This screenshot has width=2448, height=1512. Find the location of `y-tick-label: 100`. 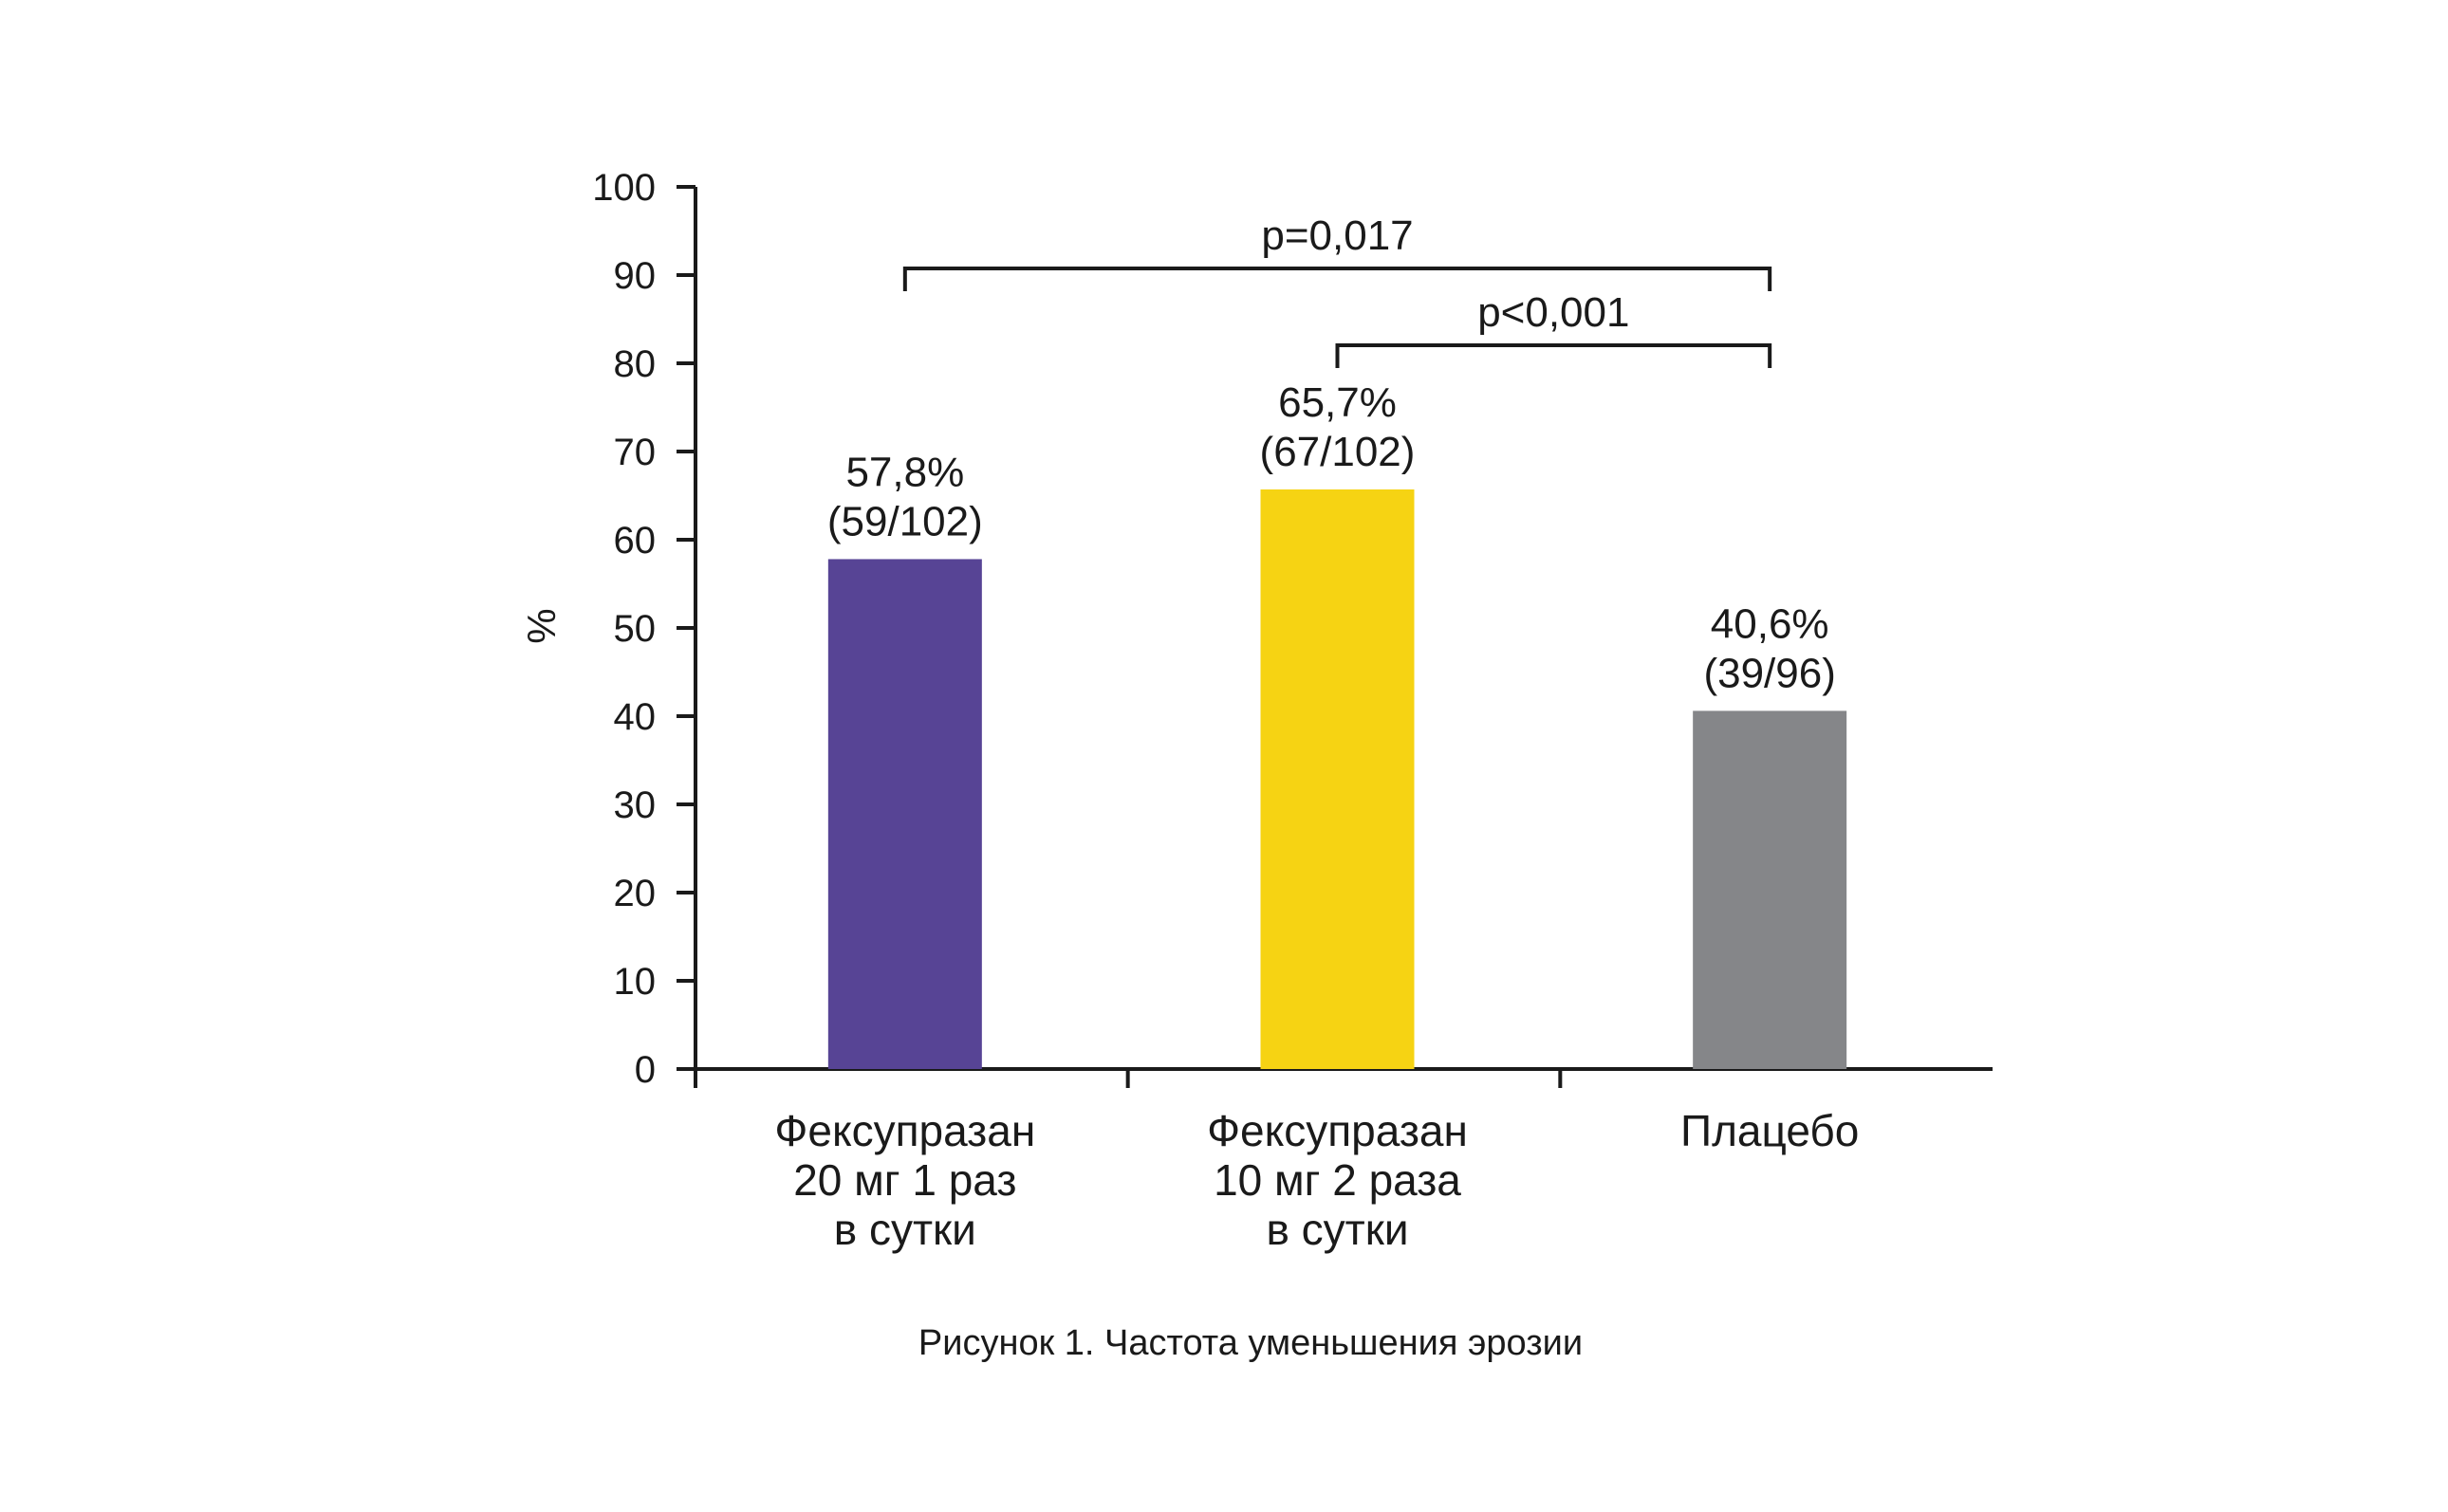

y-tick-label: 100 is located at coordinates (624, 188).